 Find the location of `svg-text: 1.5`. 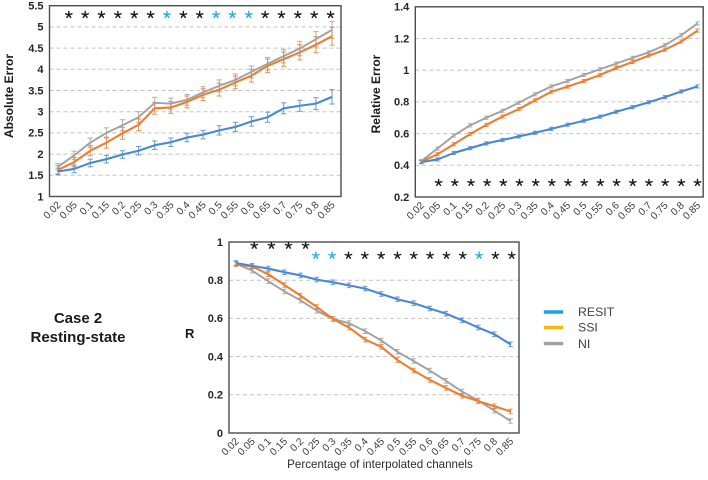

svg-text: 1.5 is located at coordinates (35, 176).